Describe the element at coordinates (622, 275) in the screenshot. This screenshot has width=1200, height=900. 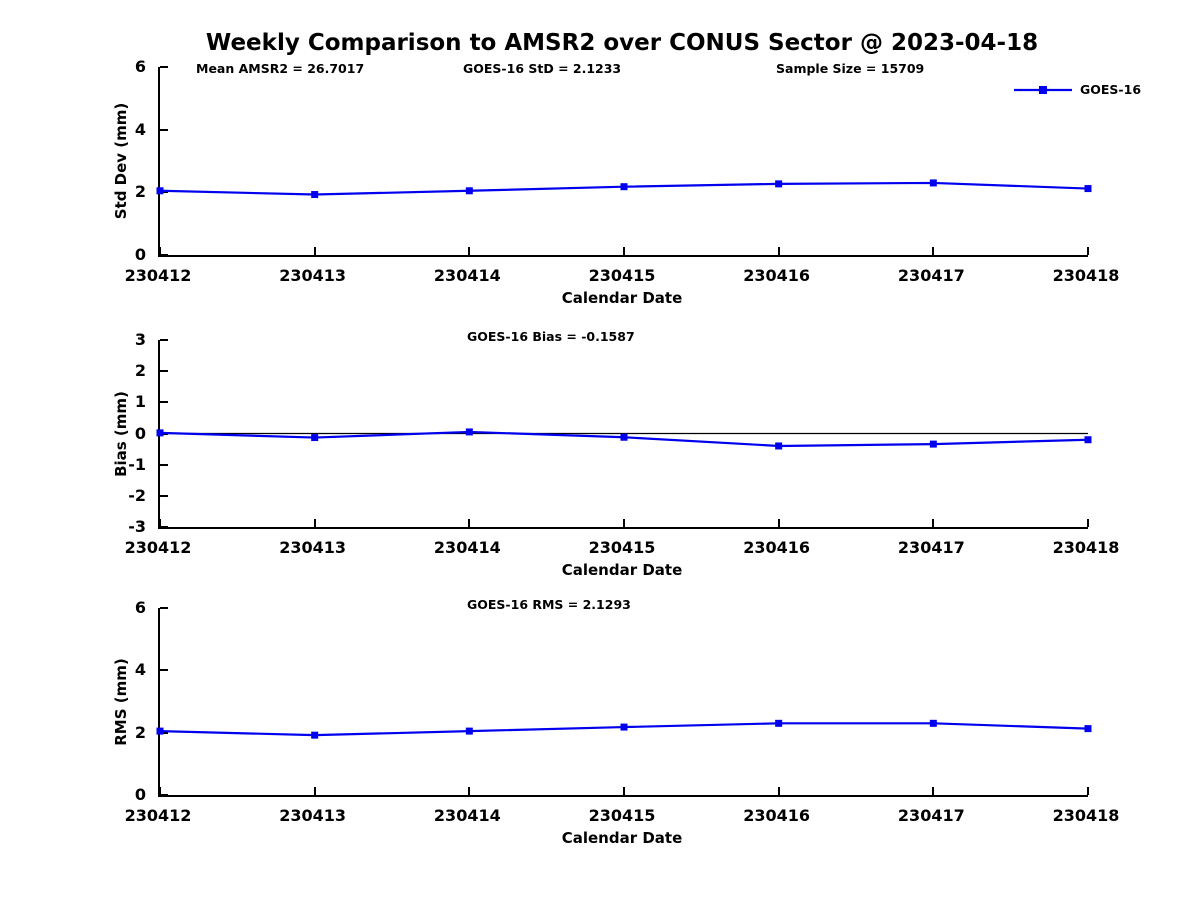
I see `x-tick-label: 230415` at that location.